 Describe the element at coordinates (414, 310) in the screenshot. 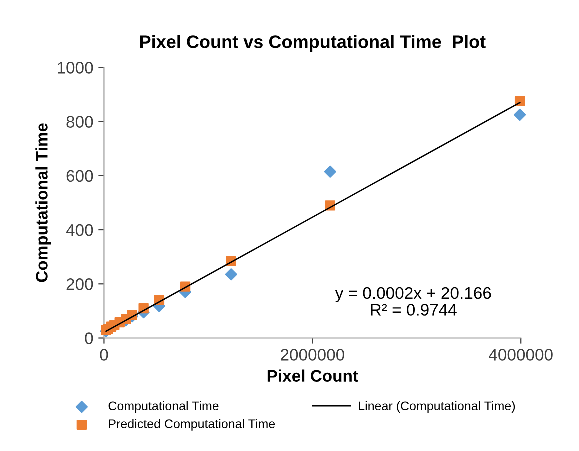

I see `annotation: R² = 0.9744` at that location.